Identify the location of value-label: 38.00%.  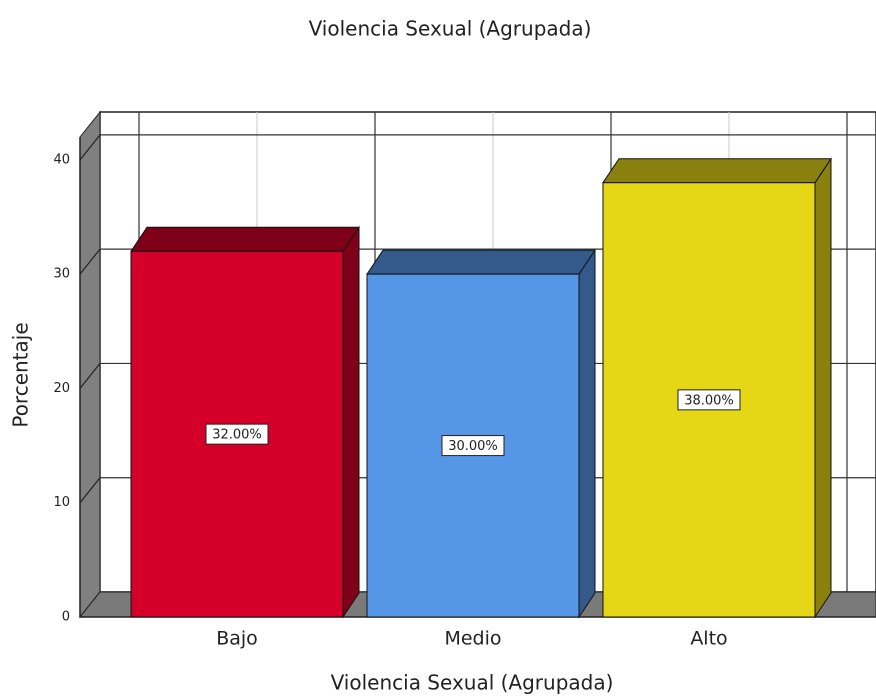
(709, 400).